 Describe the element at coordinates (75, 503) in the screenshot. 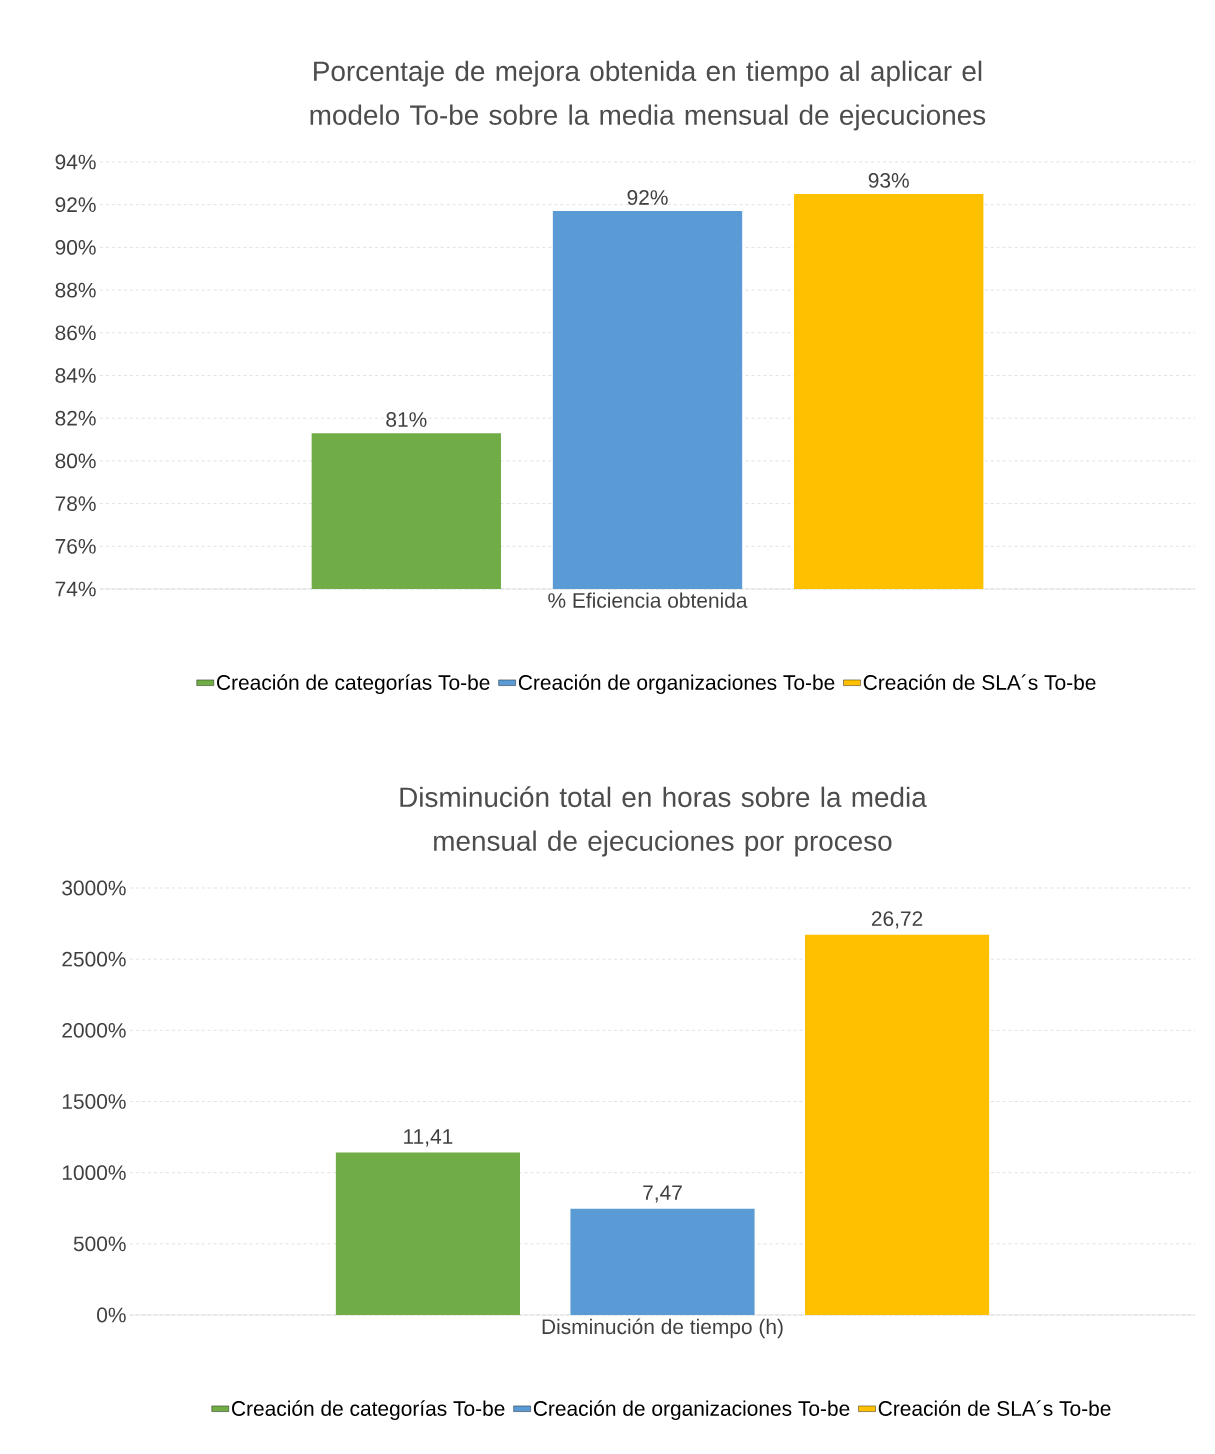

I see `y-tick-label: 78%` at that location.